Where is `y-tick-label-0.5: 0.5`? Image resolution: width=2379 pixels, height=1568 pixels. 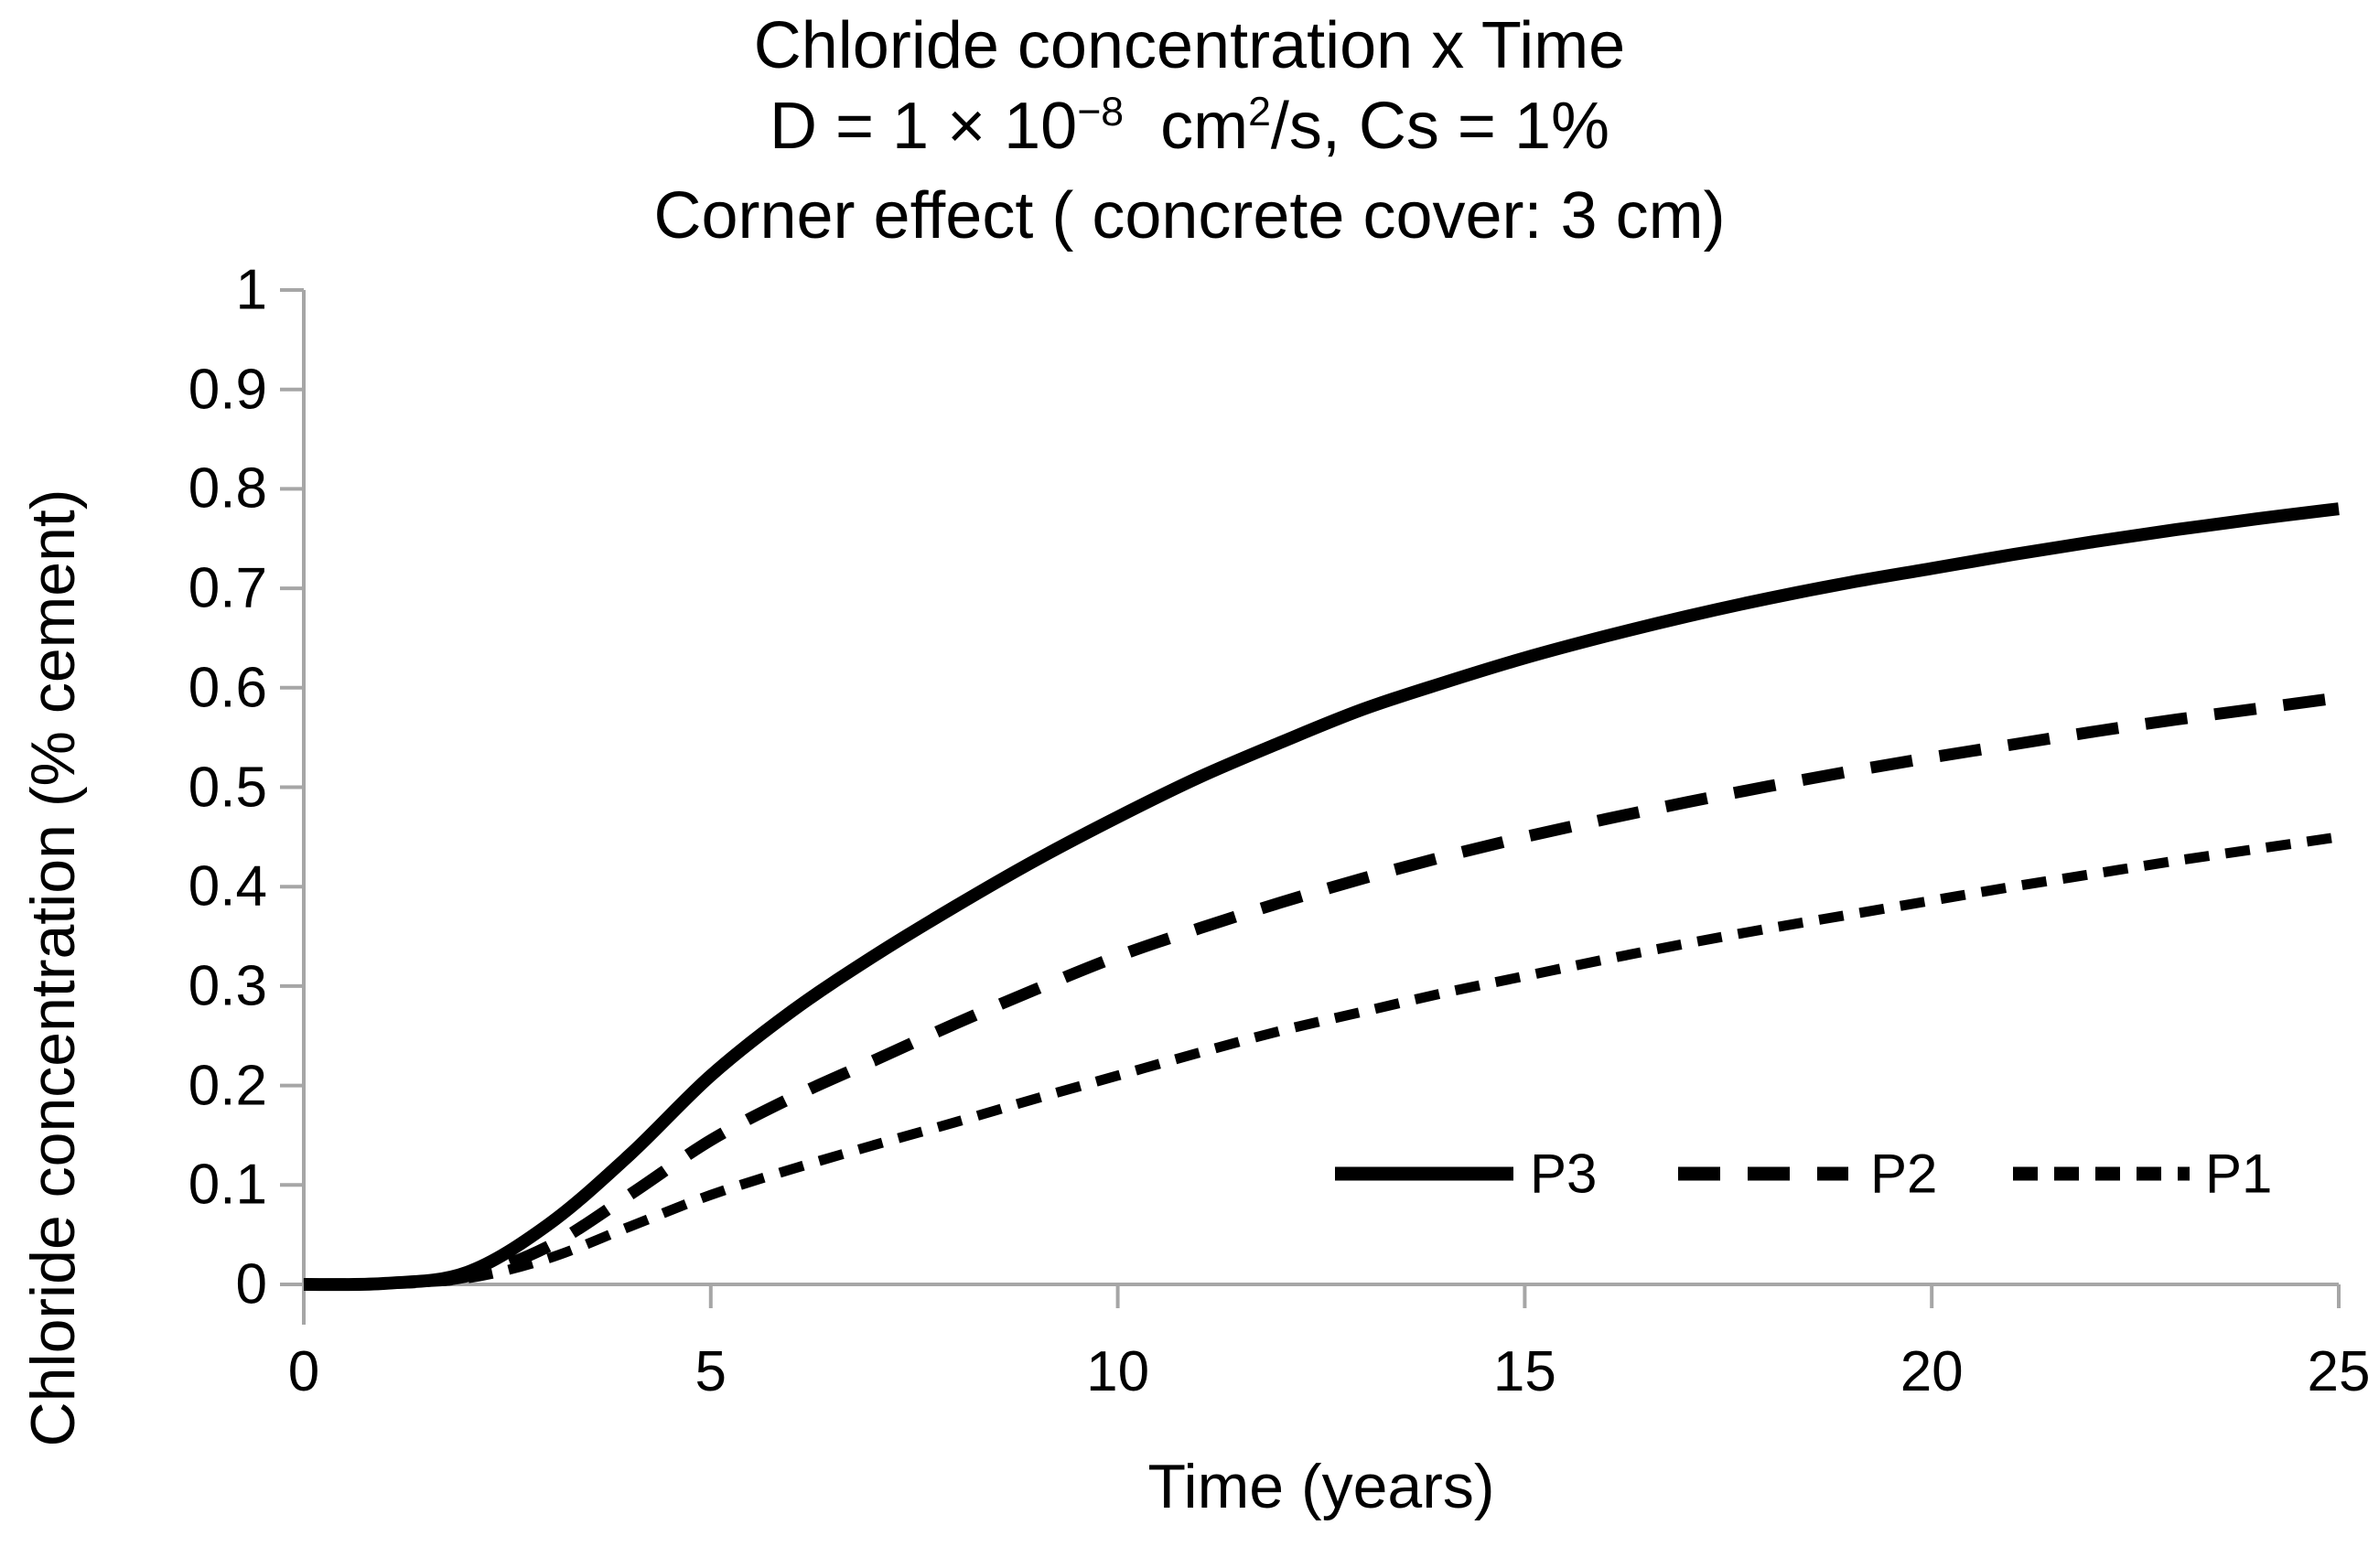
y-tick-label-0.5: 0.5 is located at coordinates (228, 787).